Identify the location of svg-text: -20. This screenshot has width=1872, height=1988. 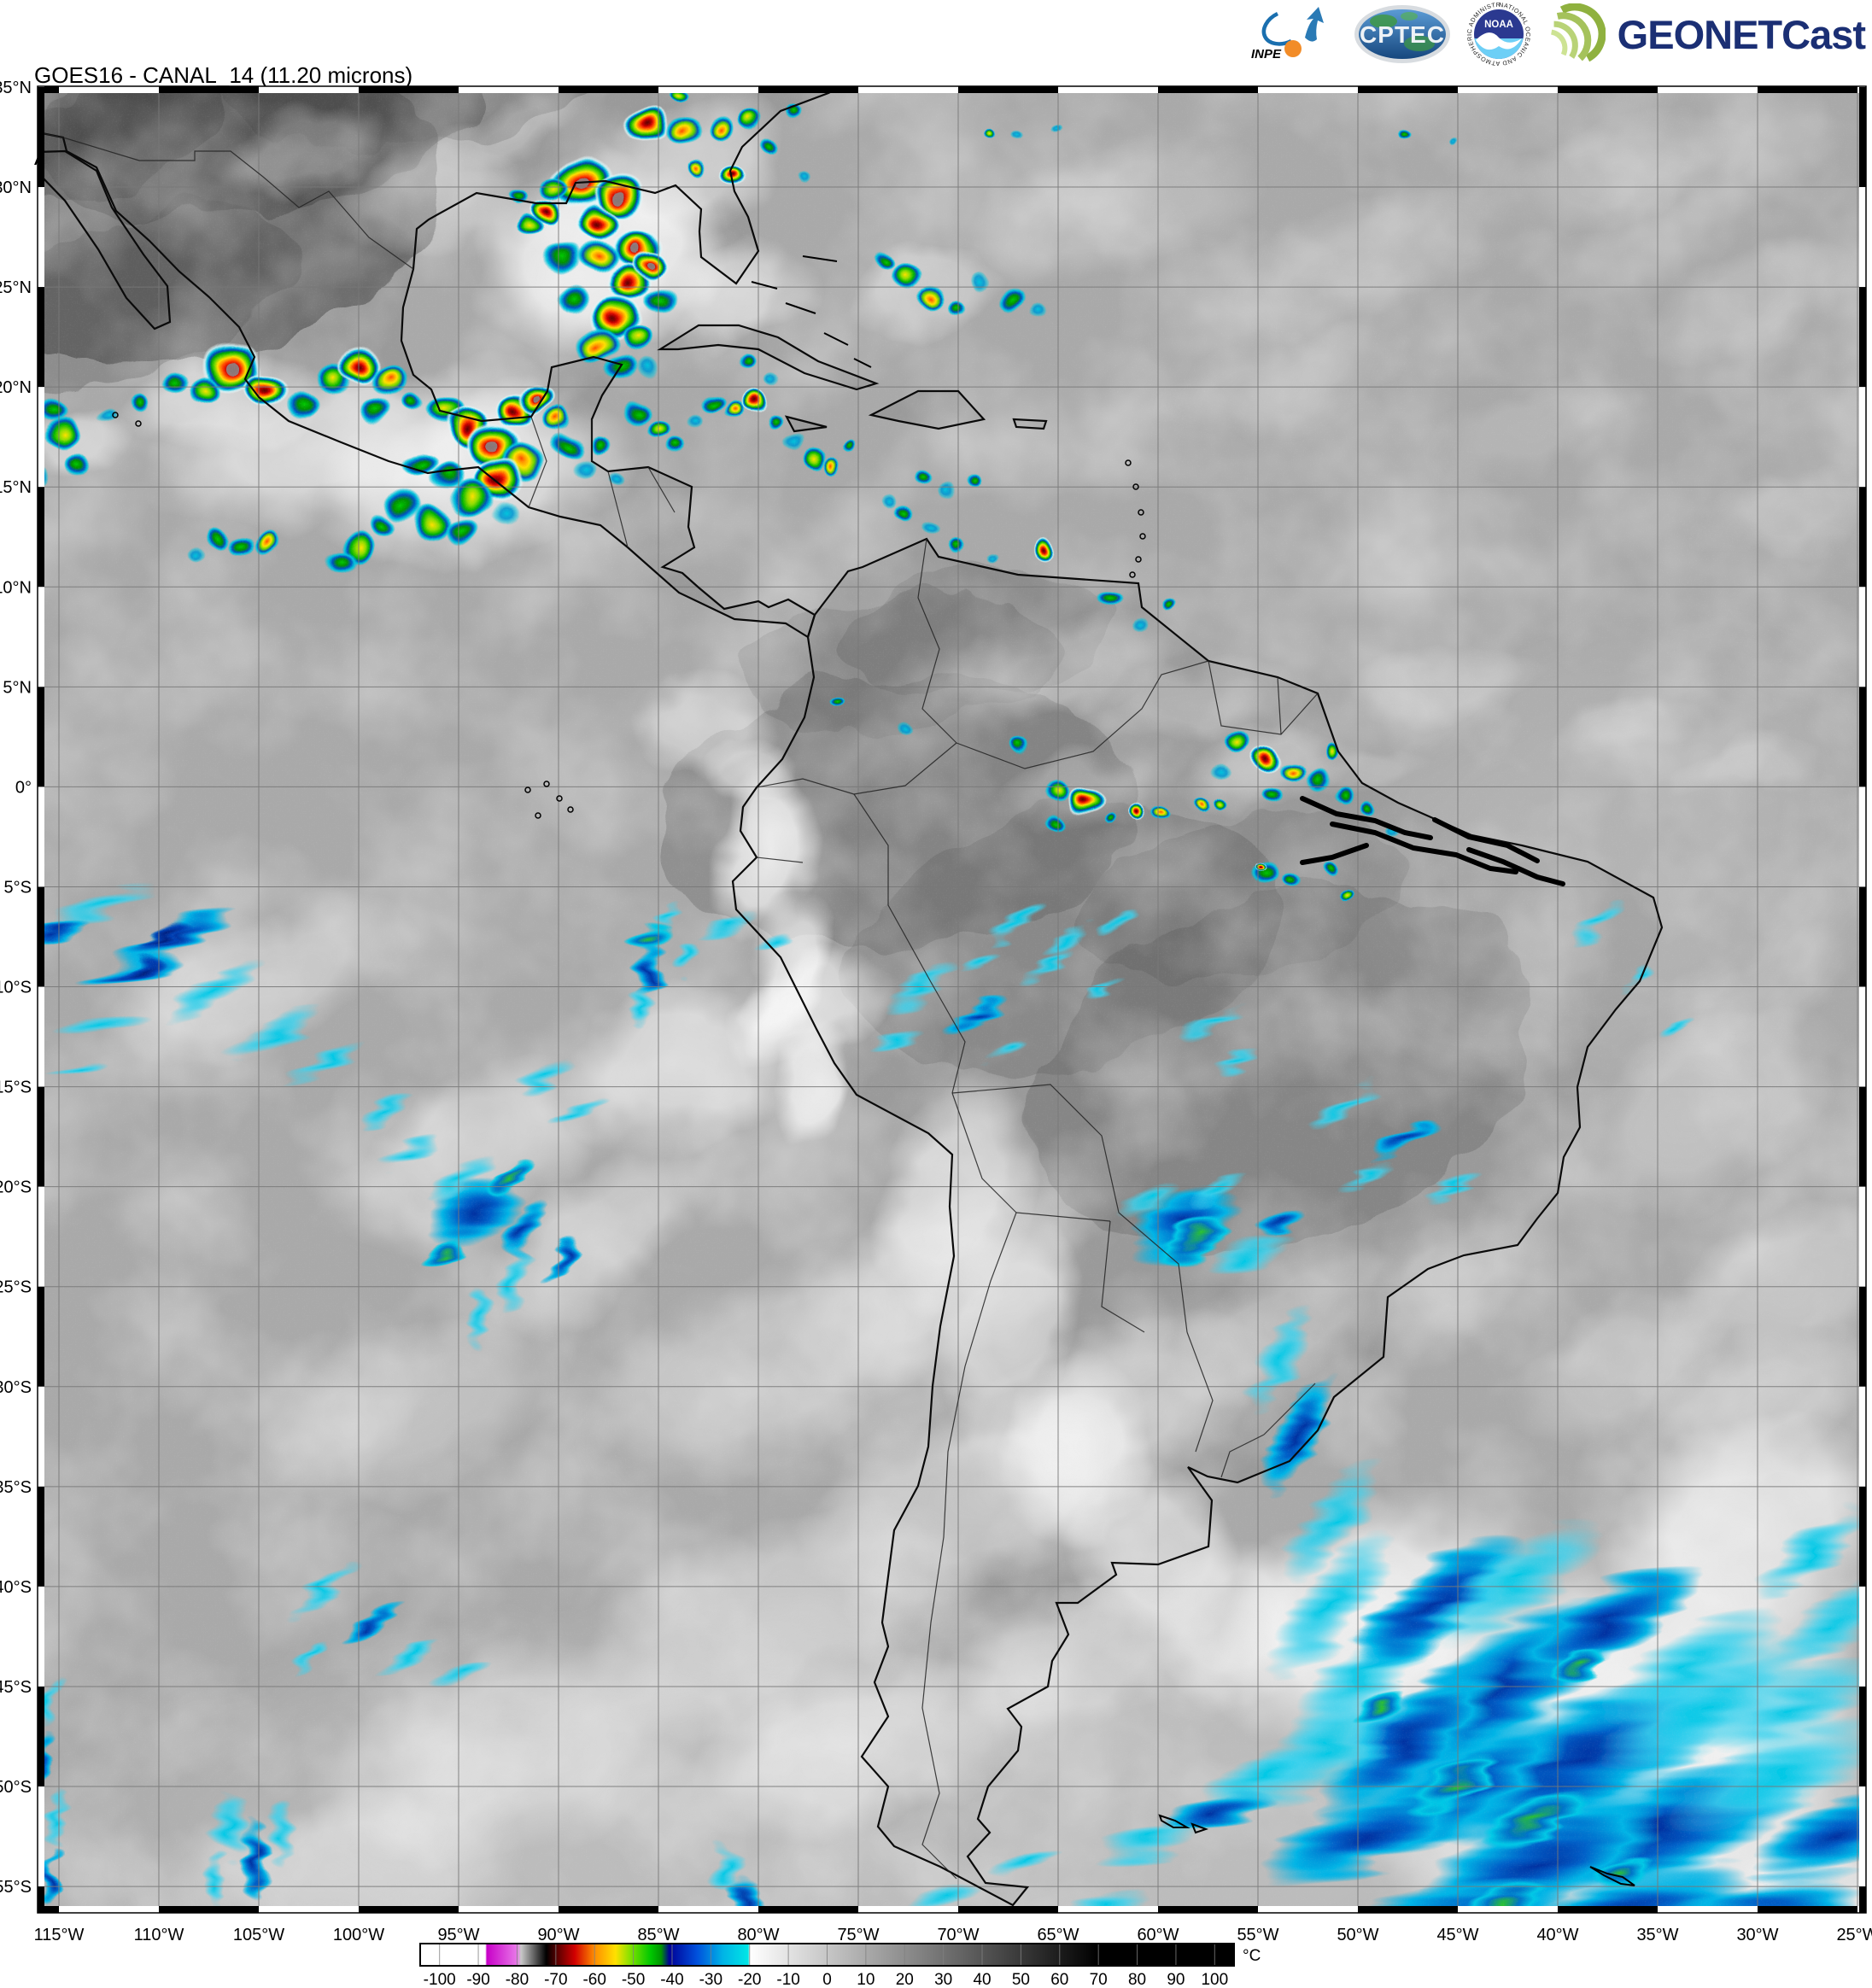
(749, 1979).